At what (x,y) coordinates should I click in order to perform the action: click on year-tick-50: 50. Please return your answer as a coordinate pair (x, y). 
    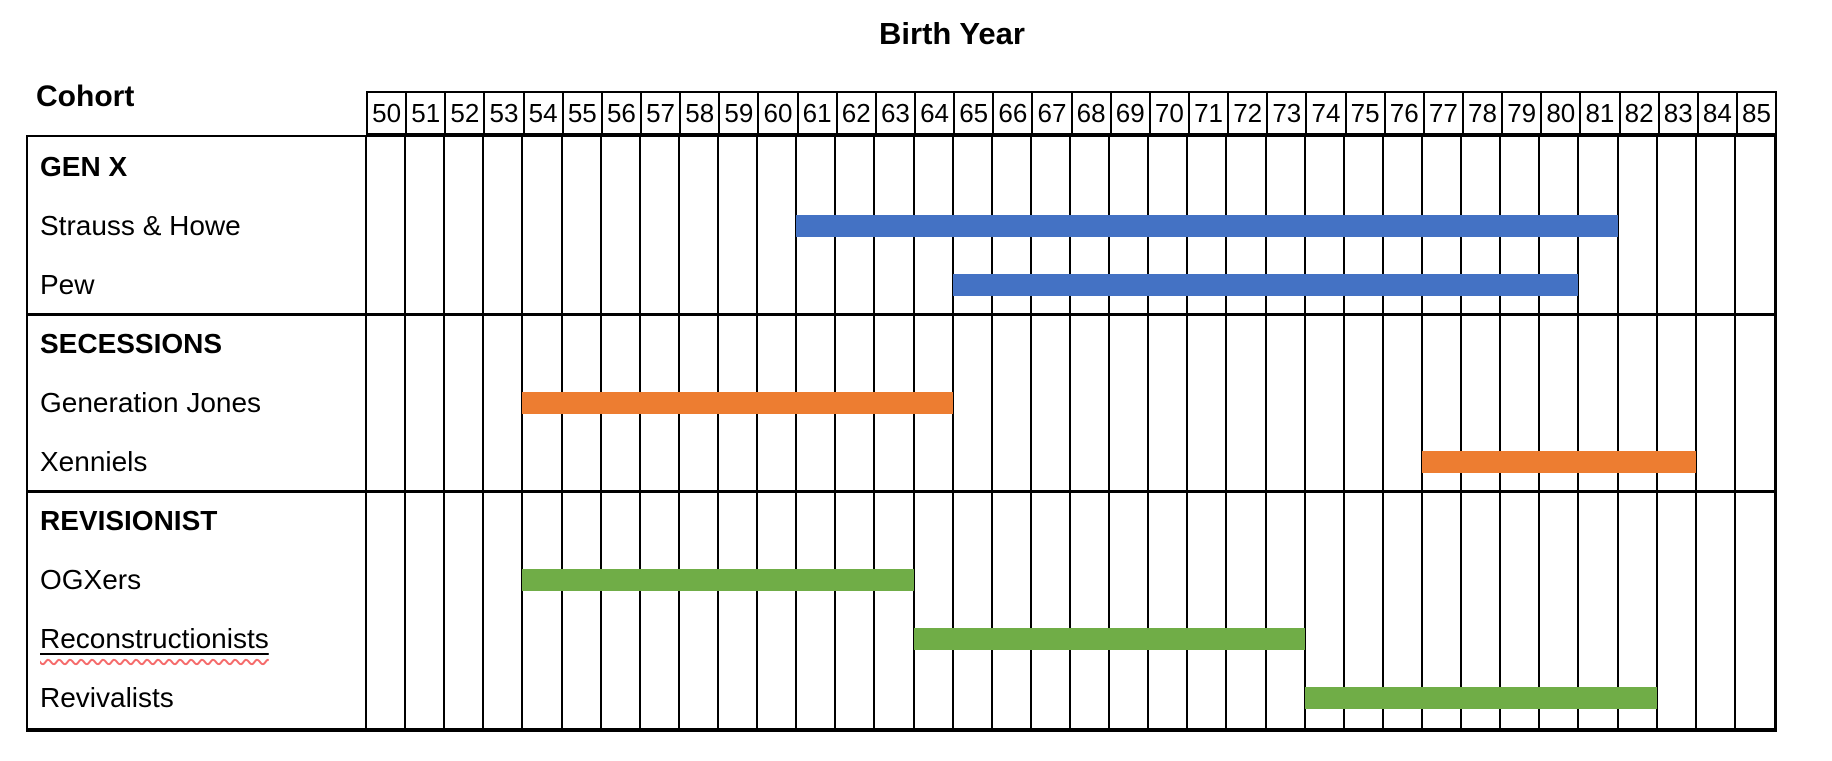
    Looking at the image, I should click on (387, 113).